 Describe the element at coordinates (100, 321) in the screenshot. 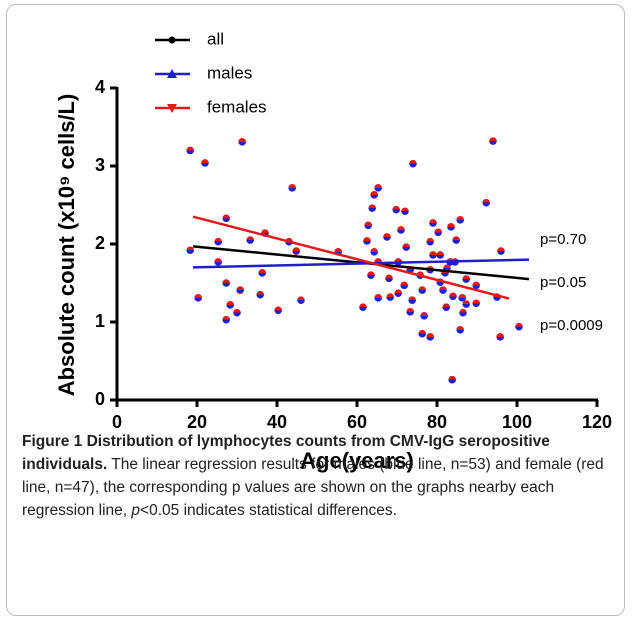

I see `y-tick-label: 1` at that location.